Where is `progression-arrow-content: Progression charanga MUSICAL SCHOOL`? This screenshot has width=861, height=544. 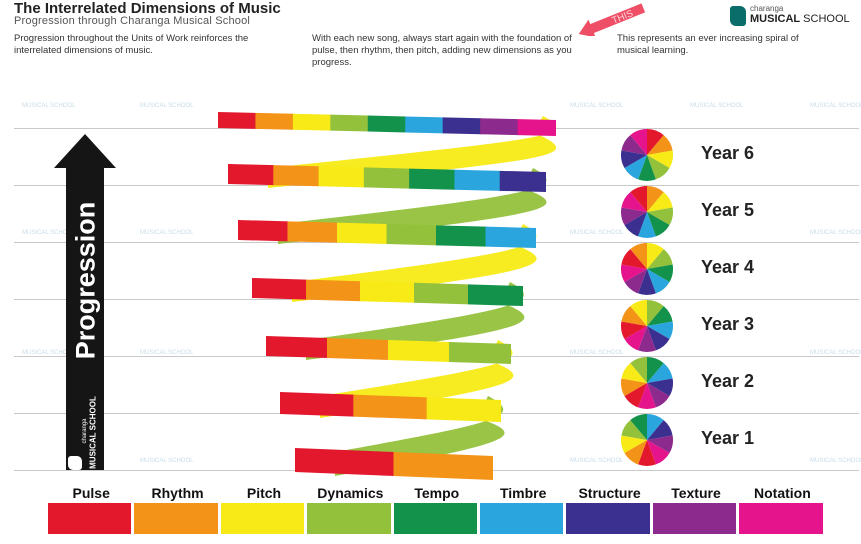
progression-arrow-content: Progression charanga MUSICAL SCHOOL is located at coordinates (85, 302).